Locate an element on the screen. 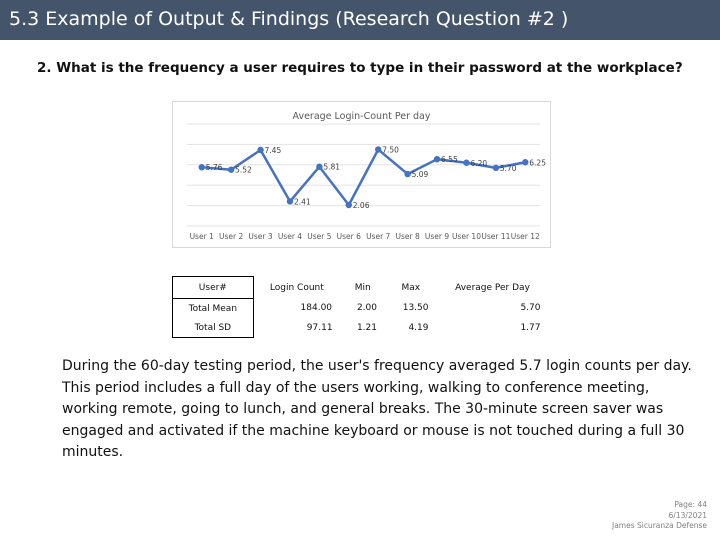  x-tick-label: User 1 is located at coordinates (202, 236).